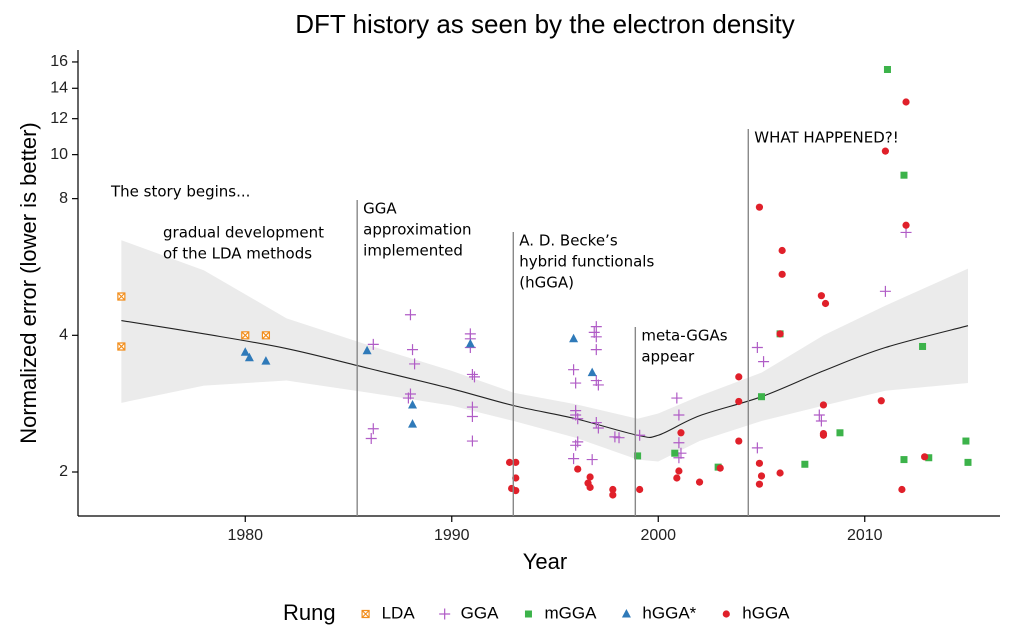  I want to click on x-tick-label: 1980, so click(245, 535).